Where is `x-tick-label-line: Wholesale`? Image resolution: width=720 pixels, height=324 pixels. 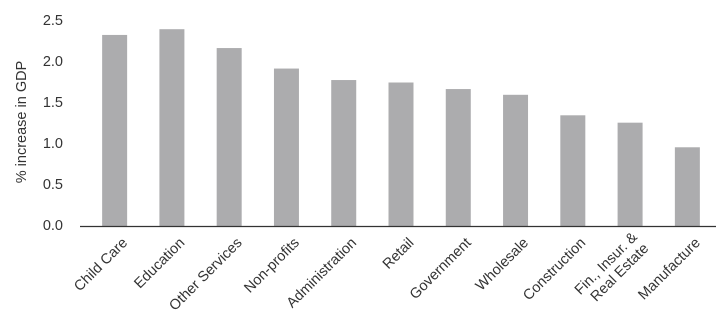
x-tick-label-line: Wholesale is located at coordinates (502, 264).